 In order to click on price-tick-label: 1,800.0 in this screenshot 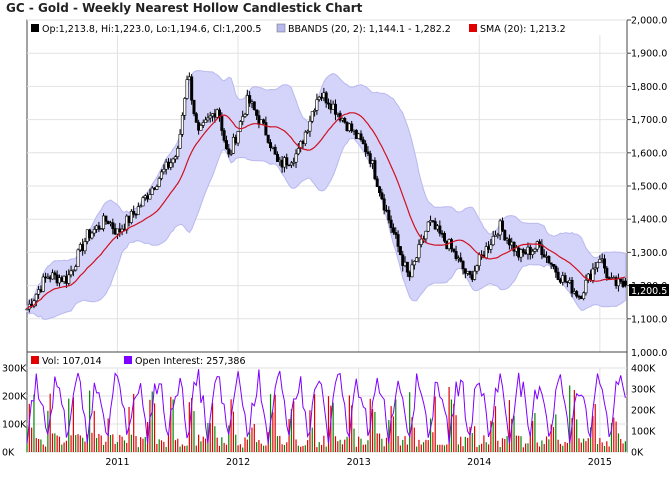, I will do `click(649, 87)`.